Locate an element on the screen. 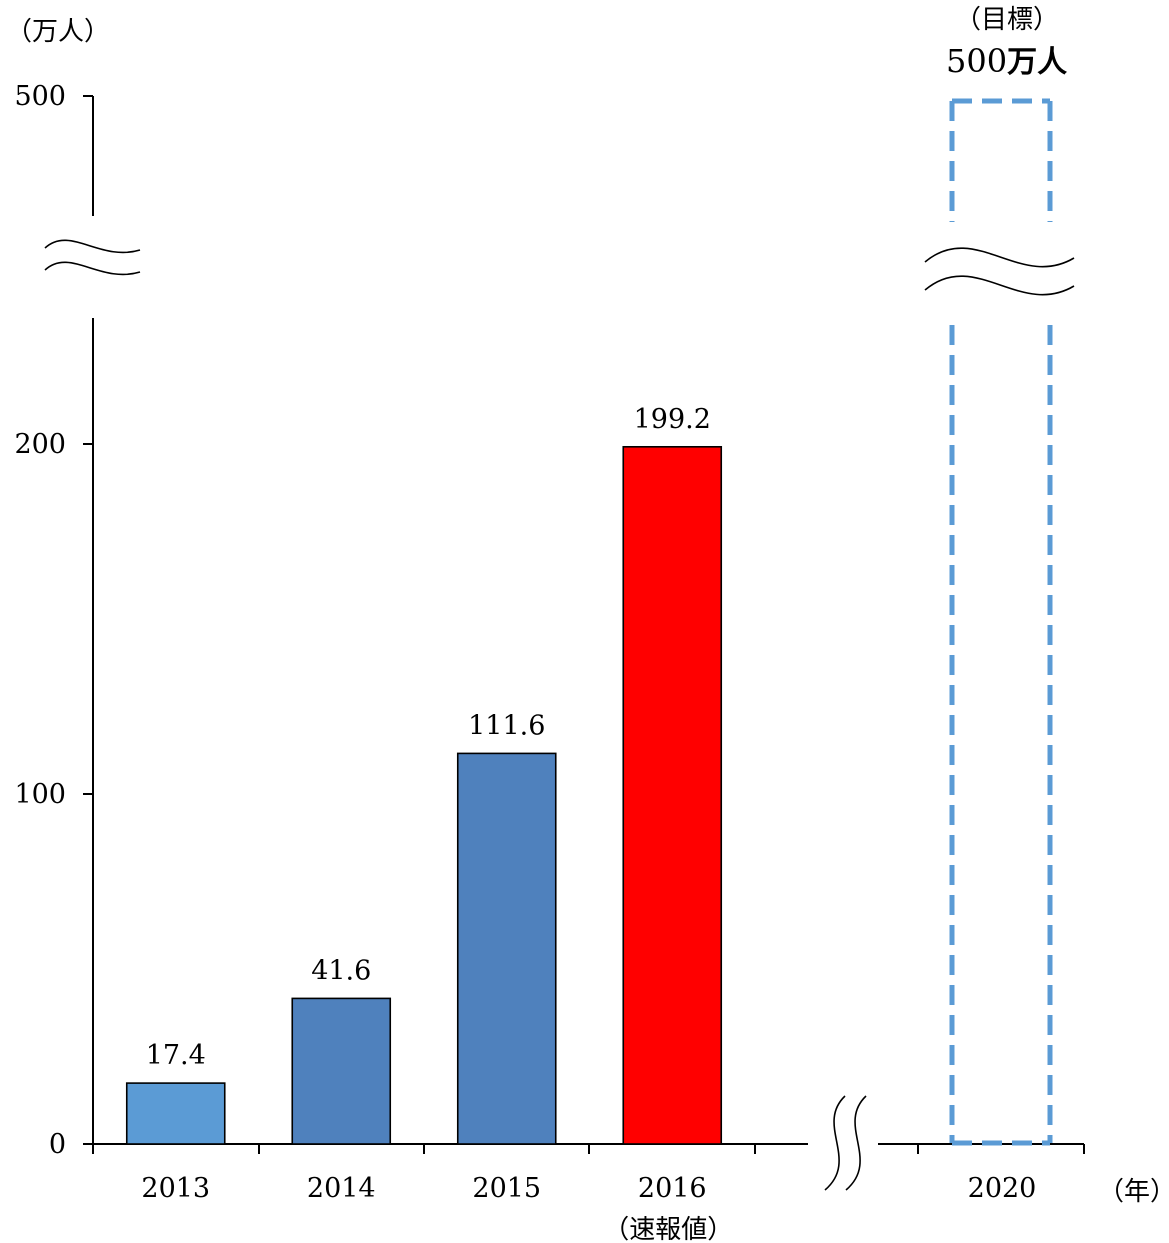  bar-2015 is located at coordinates (506, 948).